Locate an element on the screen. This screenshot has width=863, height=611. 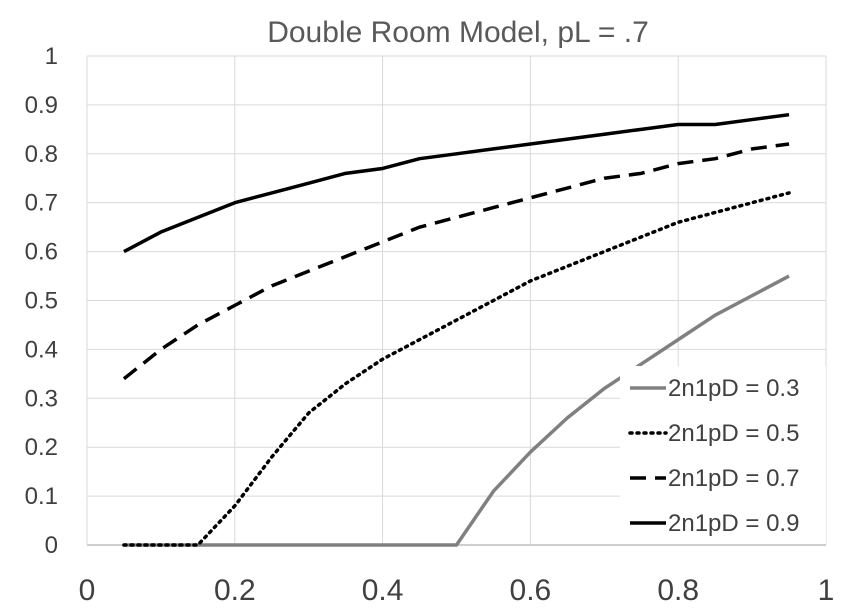
y-tick-label: 1 is located at coordinates (51, 56).